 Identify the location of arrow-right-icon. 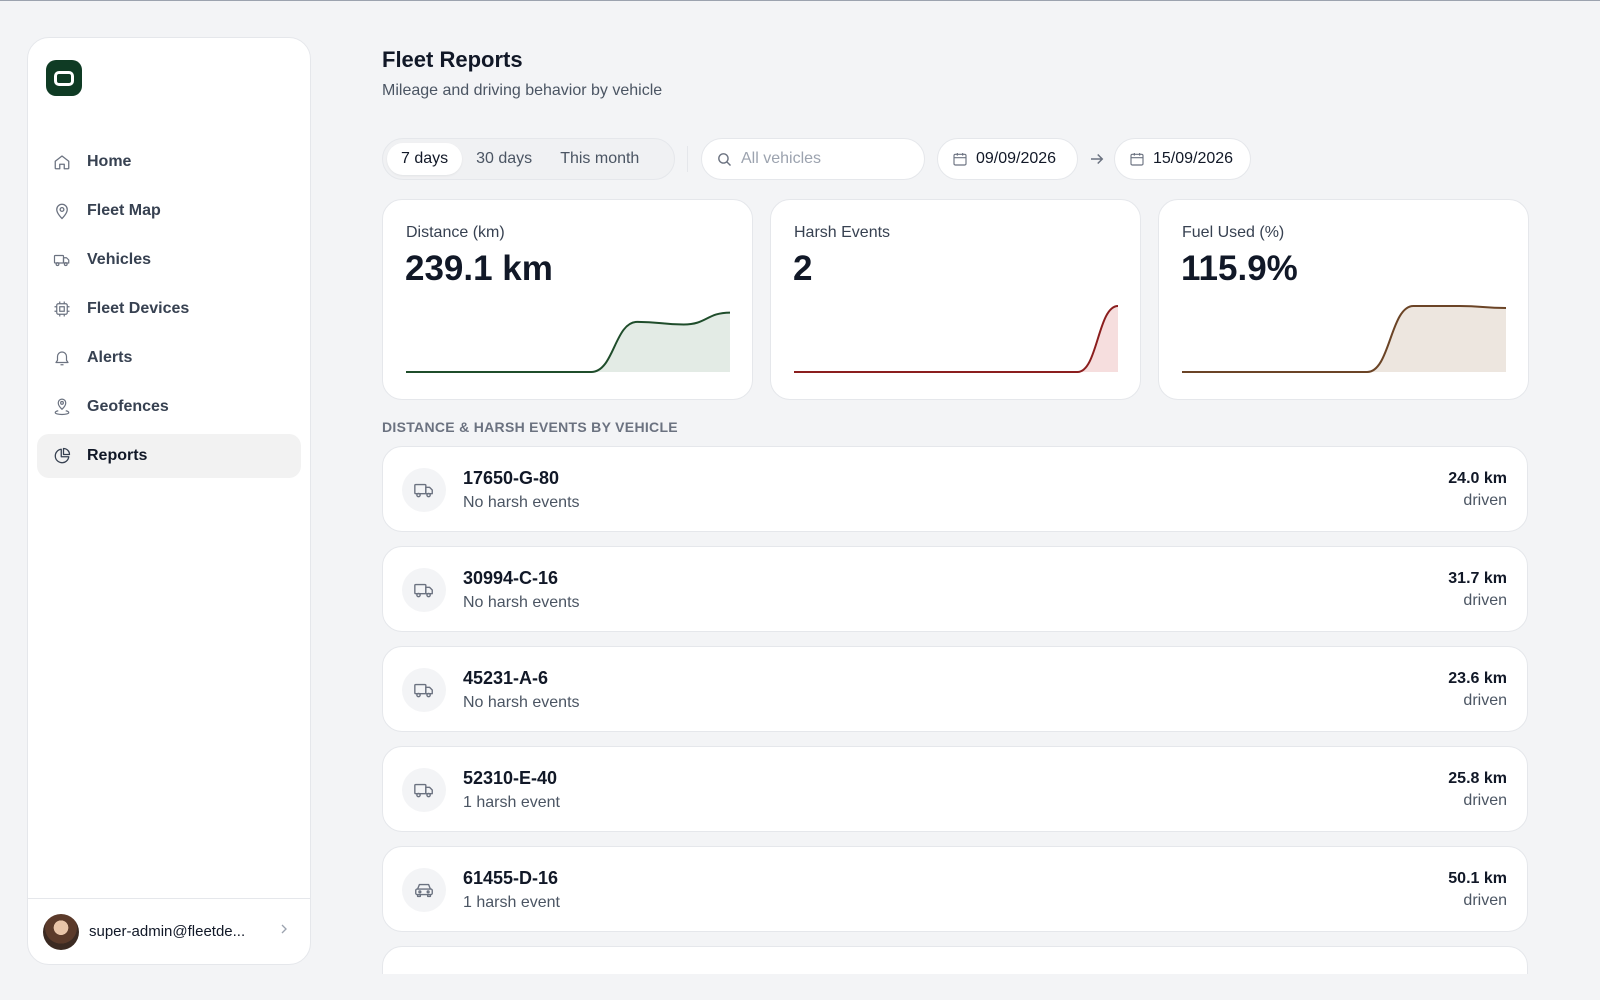
(1097, 159).